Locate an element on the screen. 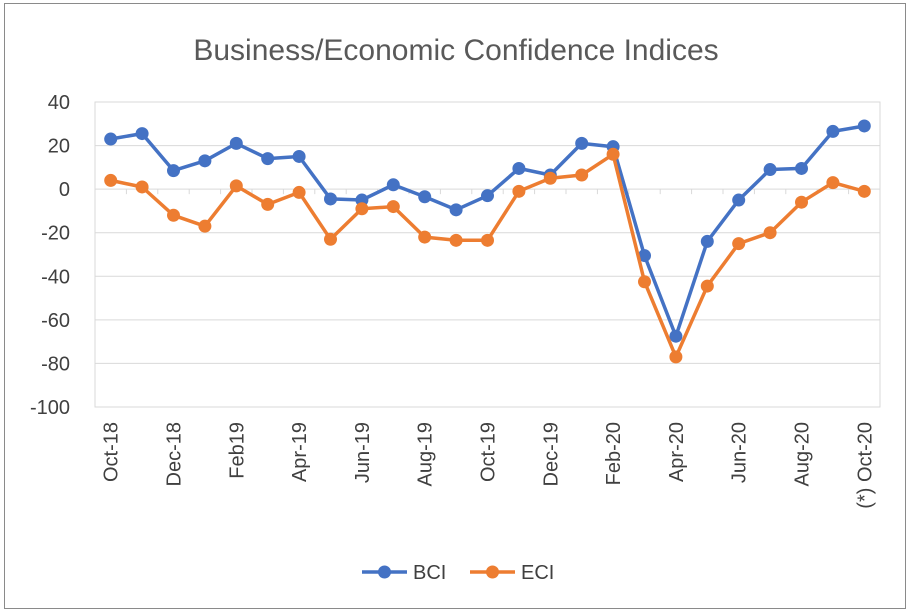  x-tick-label: (*) Oct-20 is located at coordinates (865, 465).